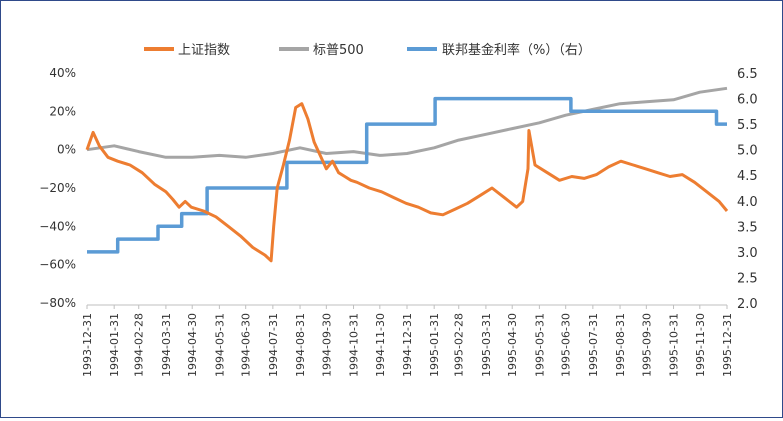 This screenshot has width=783, height=421. Describe the element at coordinates (434, 345) in the screenshot. I see `x-tick-label: 1995-01-31` at that location.